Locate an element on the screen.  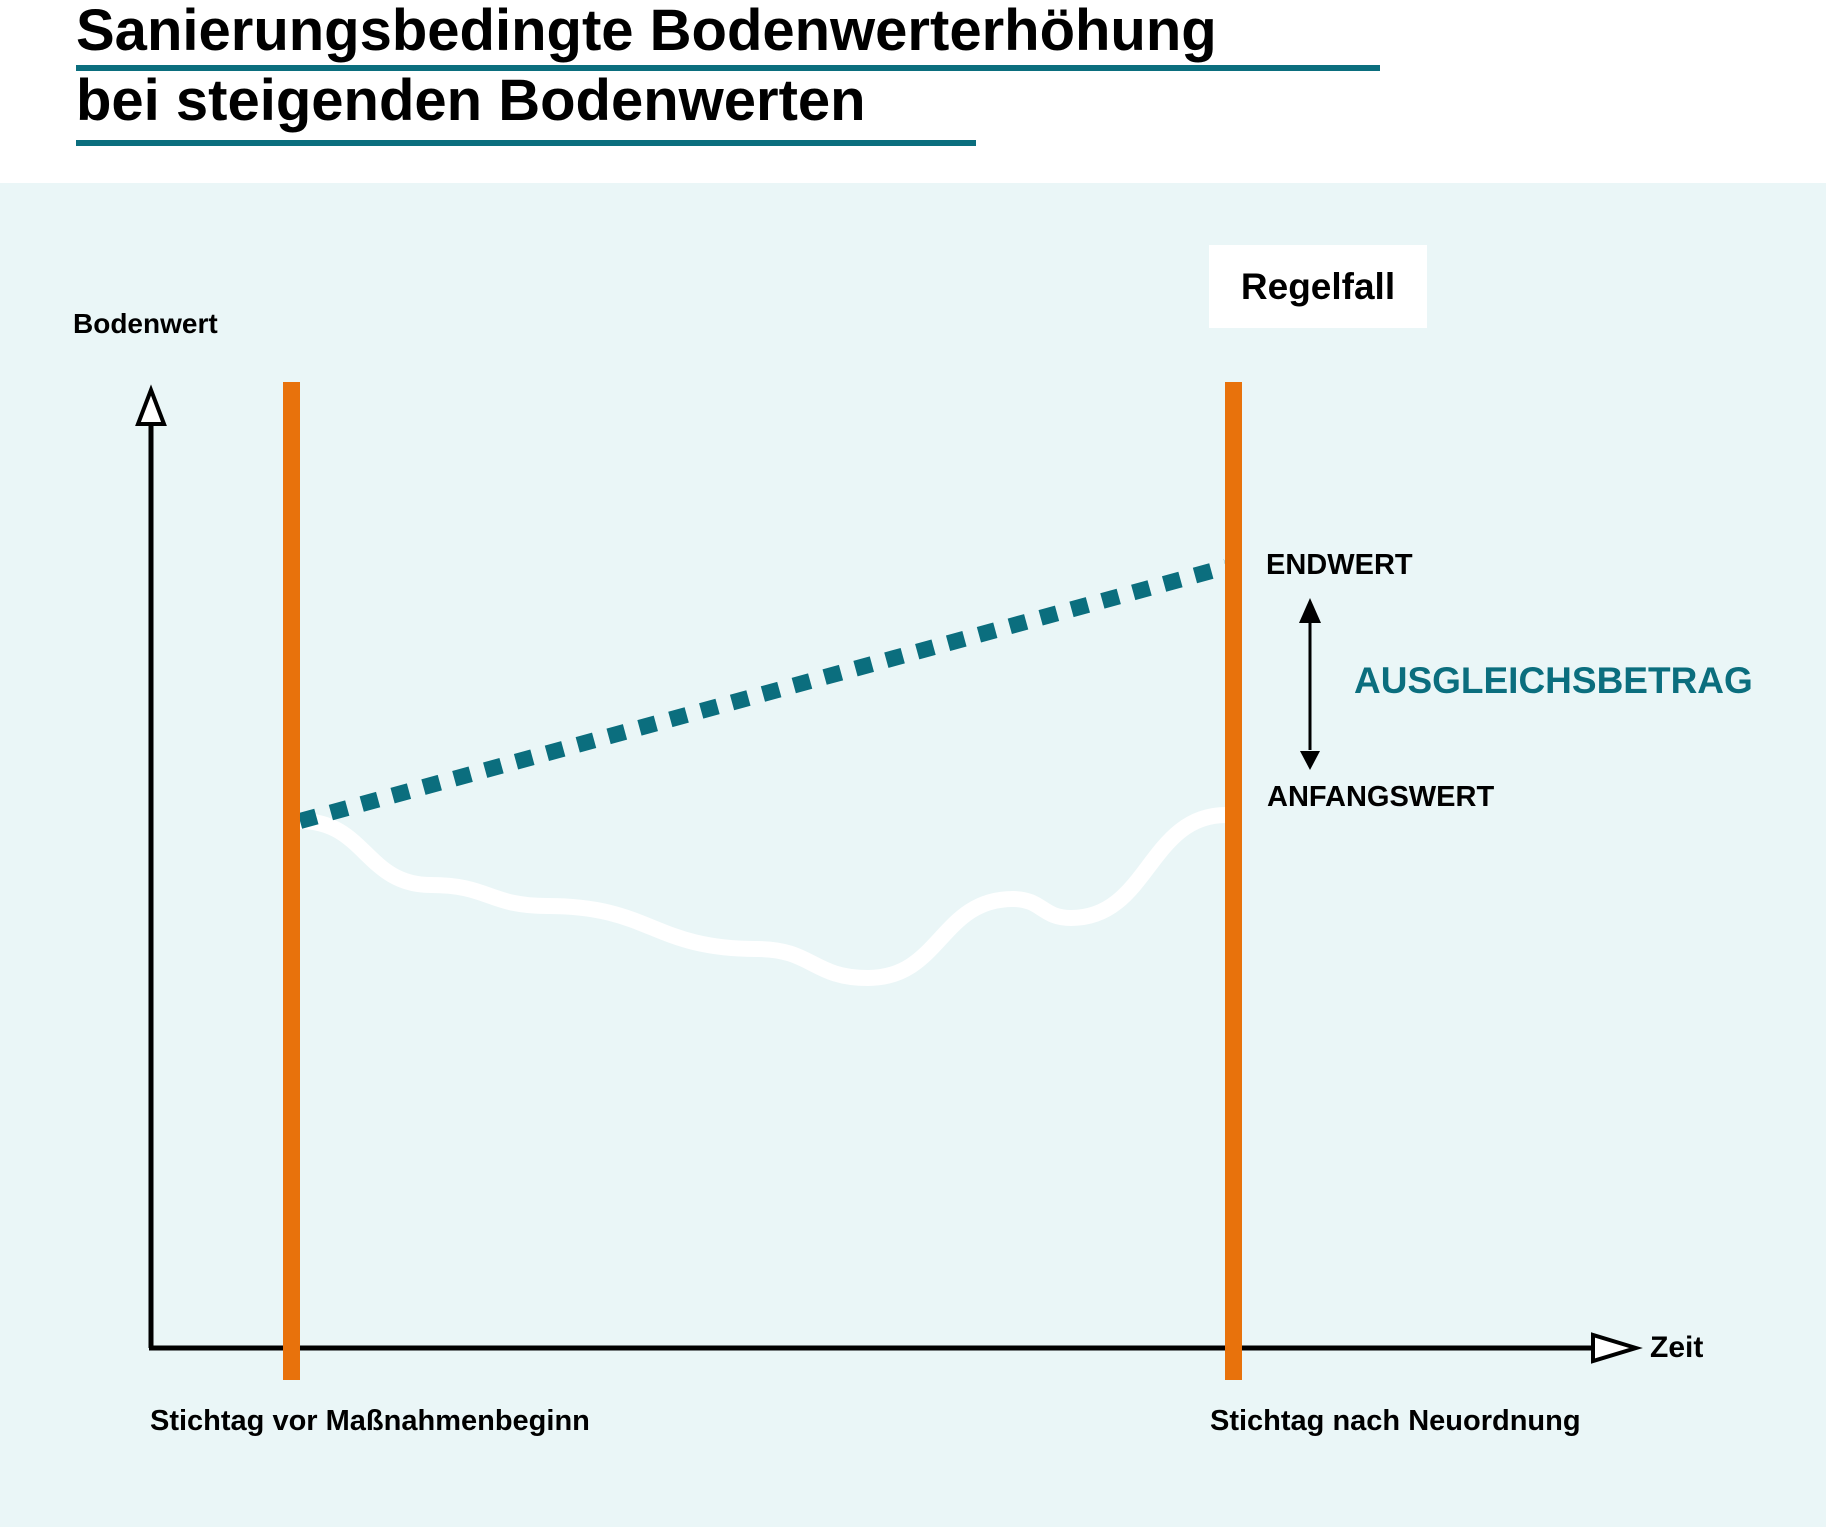
x-axis-label: Zeit is located at coordinates (1677, 1347).